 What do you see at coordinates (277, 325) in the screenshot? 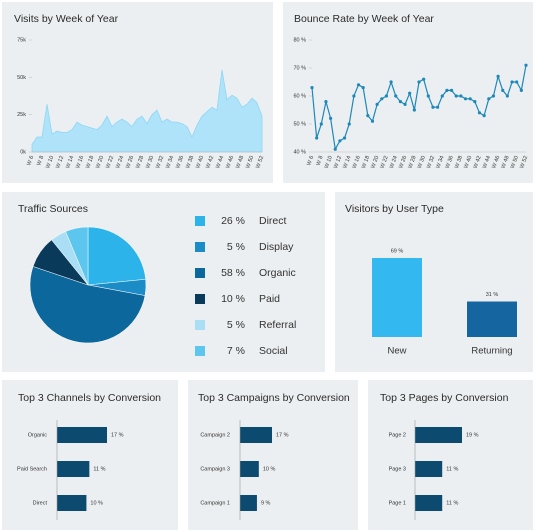
I see `legend-label: Referral` at bounding box center [277, 325].